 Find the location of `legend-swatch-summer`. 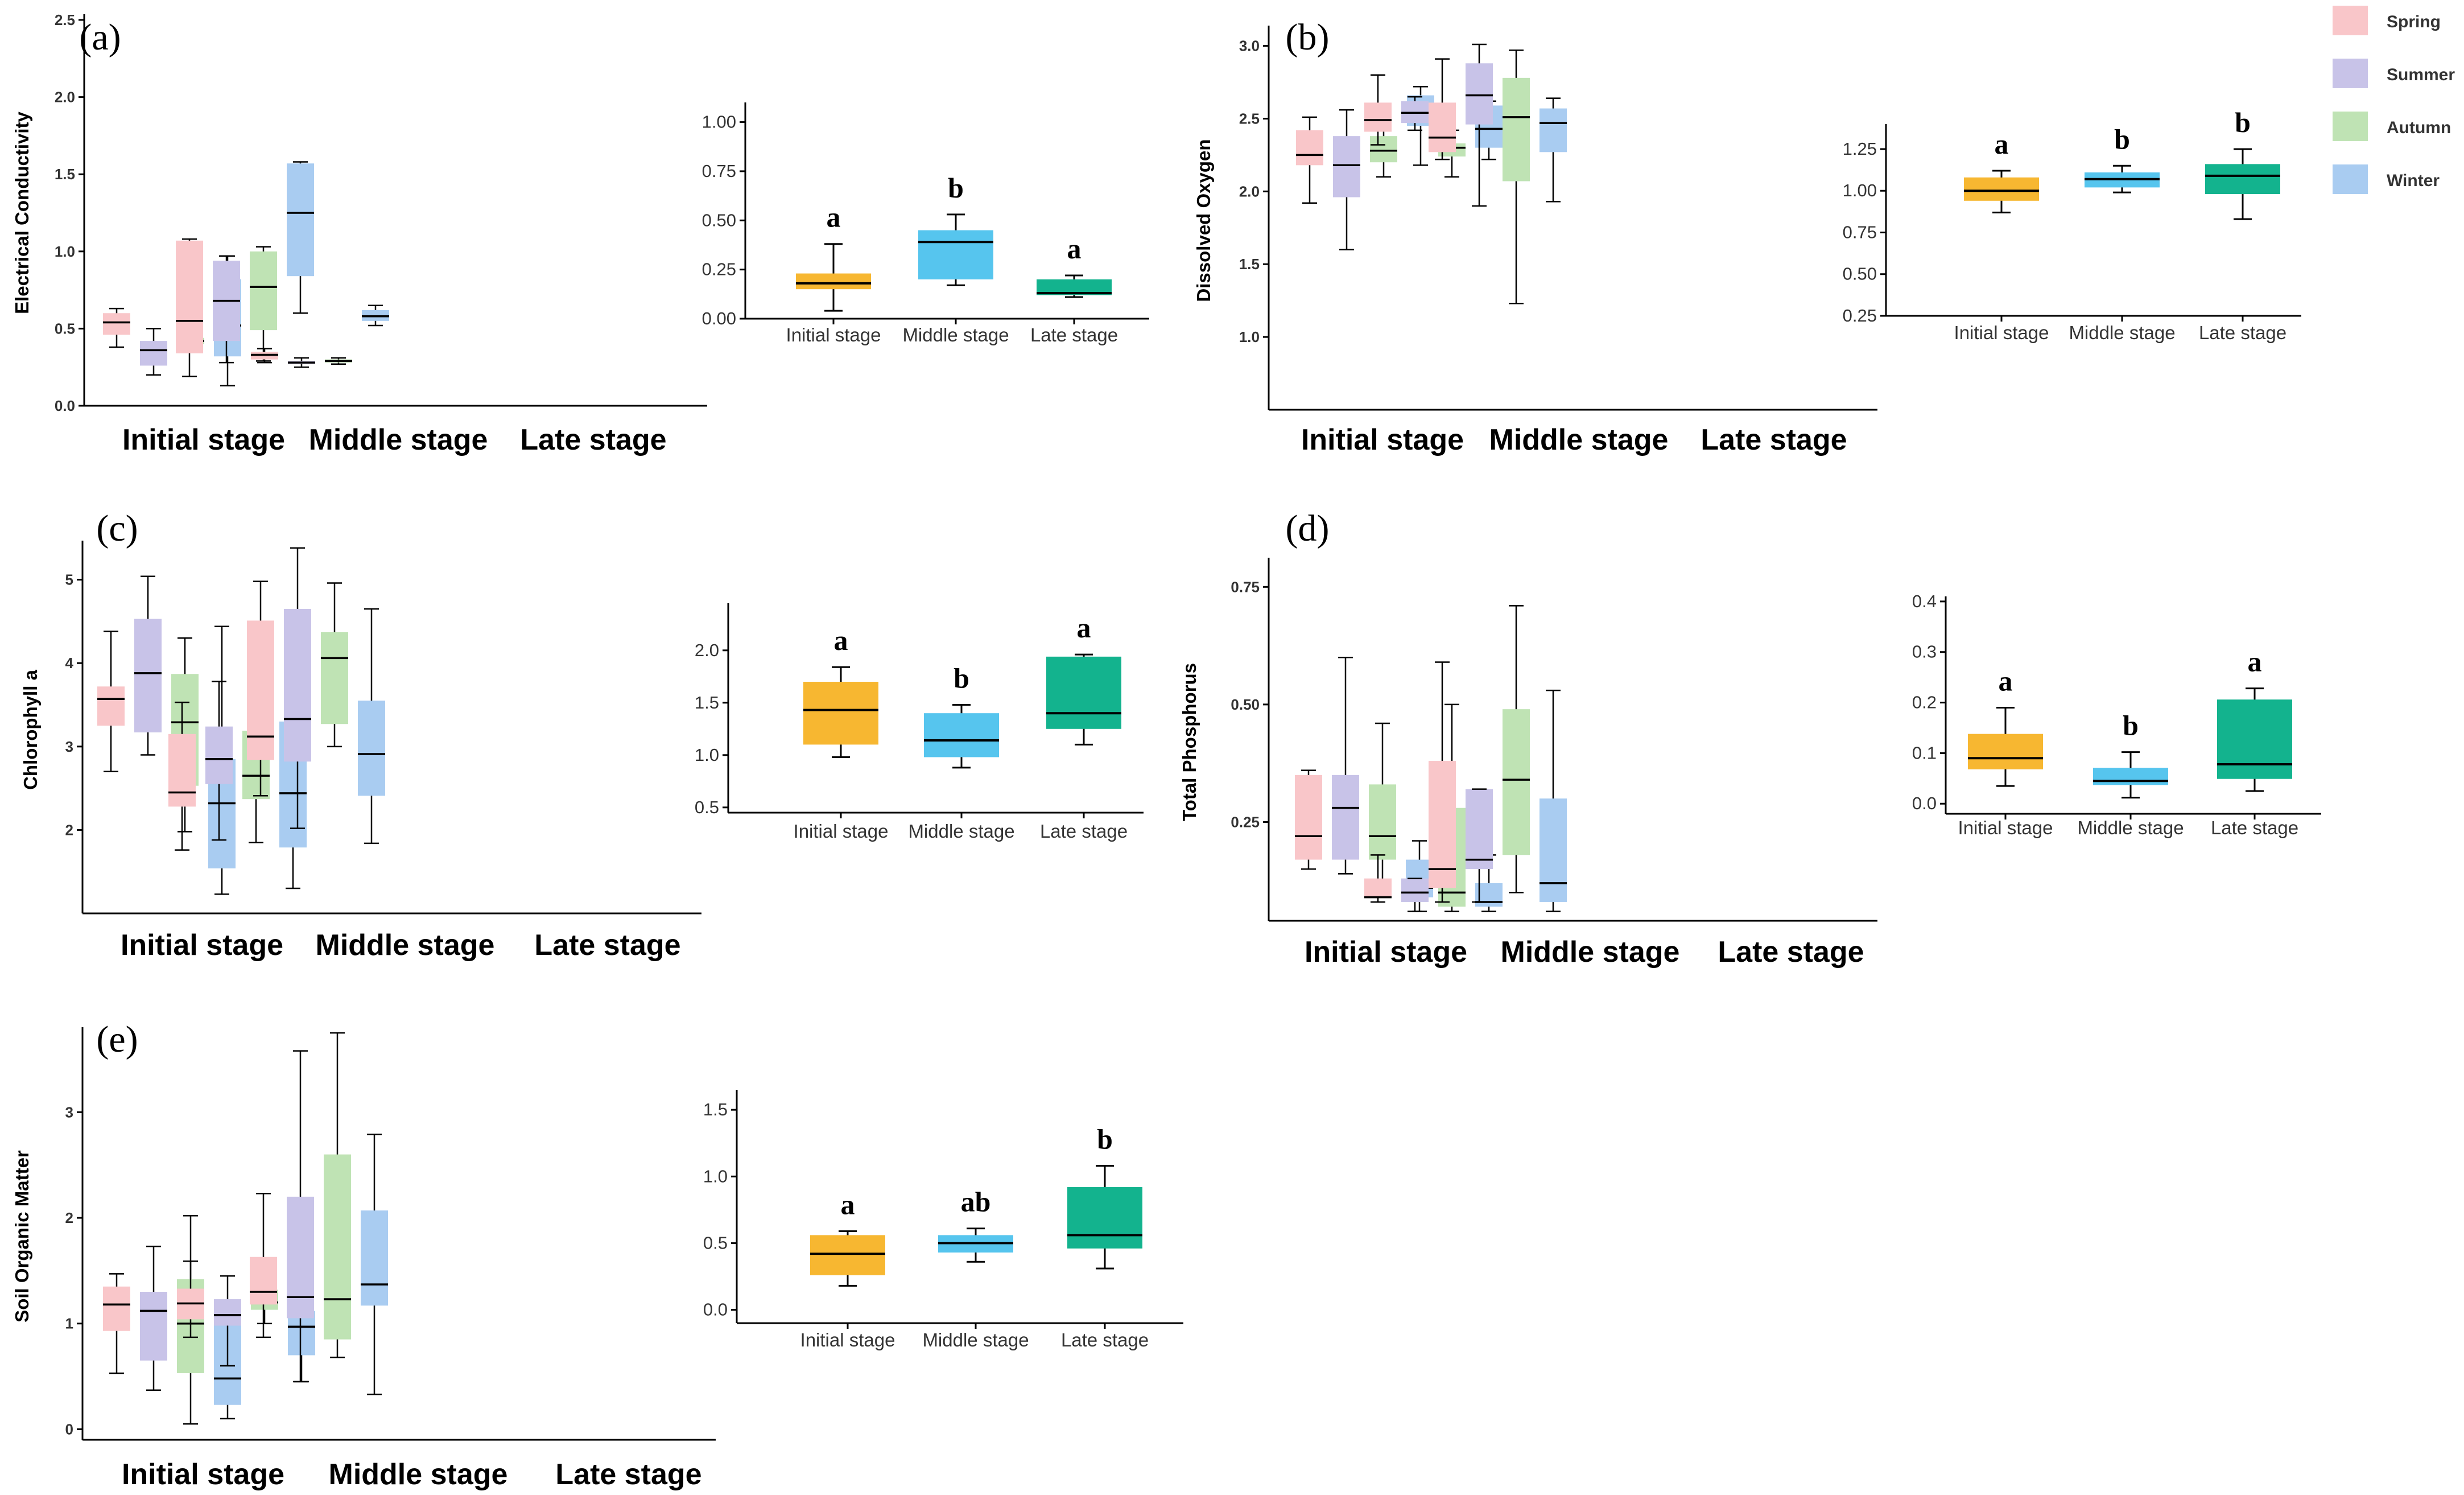

legend-swatch-summer is located at coordinates (2350, 73).